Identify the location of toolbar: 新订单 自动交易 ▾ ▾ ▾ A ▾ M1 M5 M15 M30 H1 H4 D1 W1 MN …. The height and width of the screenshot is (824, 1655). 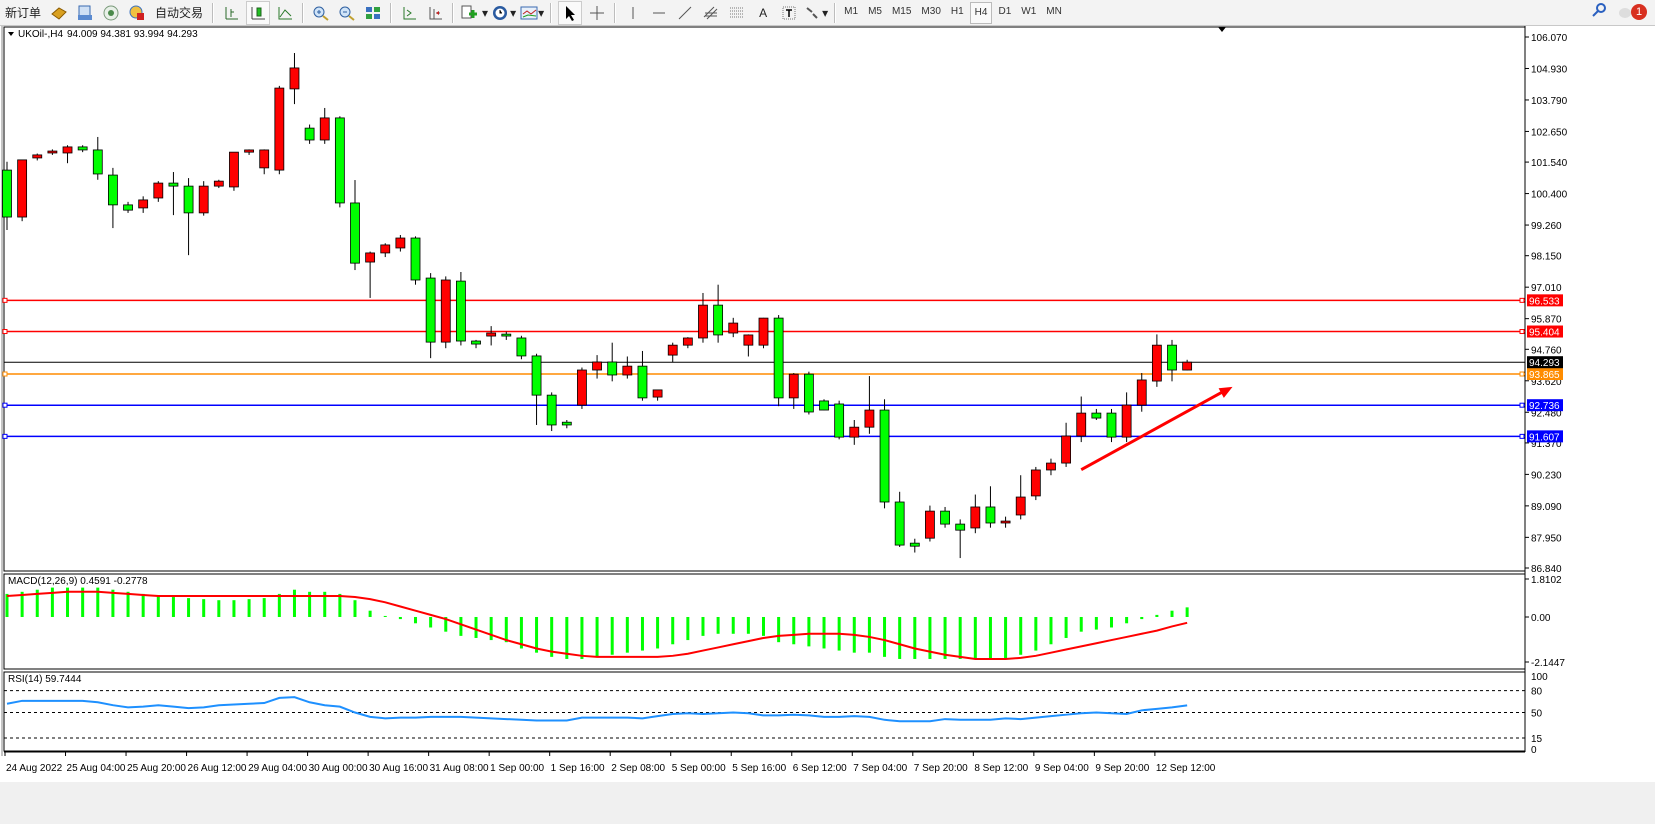
(827, 13).